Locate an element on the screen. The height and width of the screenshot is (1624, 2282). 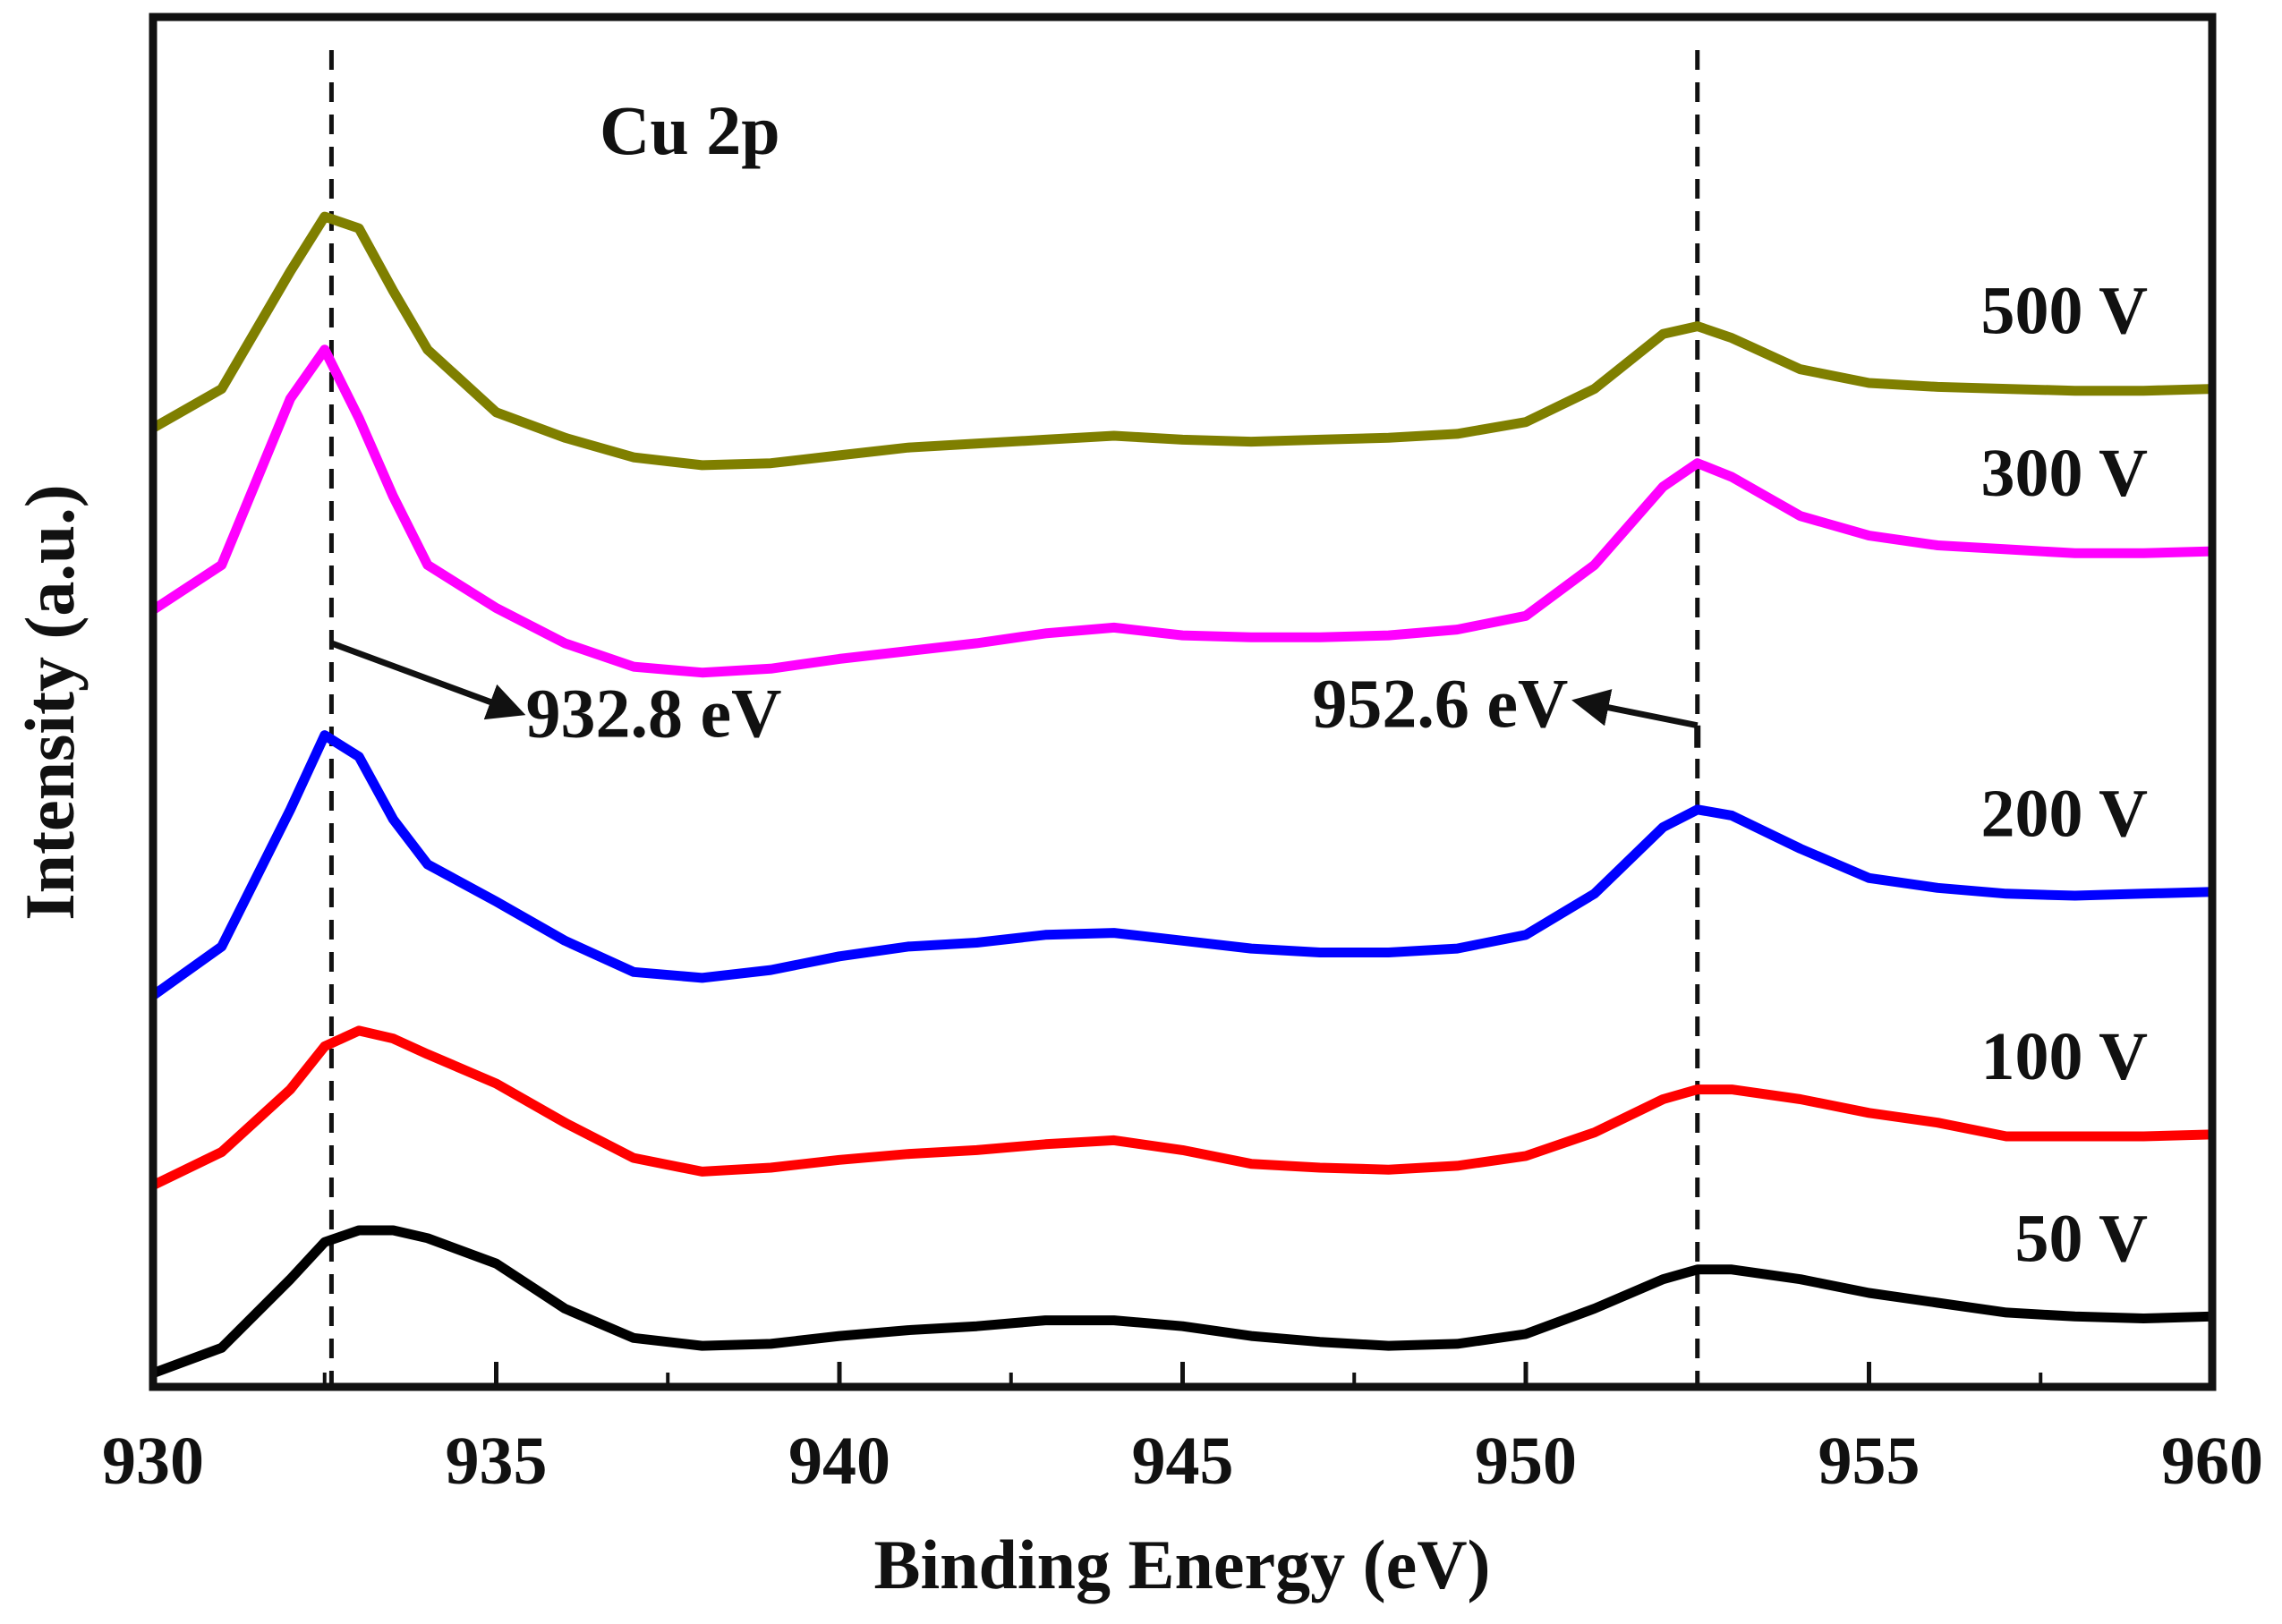
y-axis-title: Intensity (a.u.) is located at coordinates (50, 702).